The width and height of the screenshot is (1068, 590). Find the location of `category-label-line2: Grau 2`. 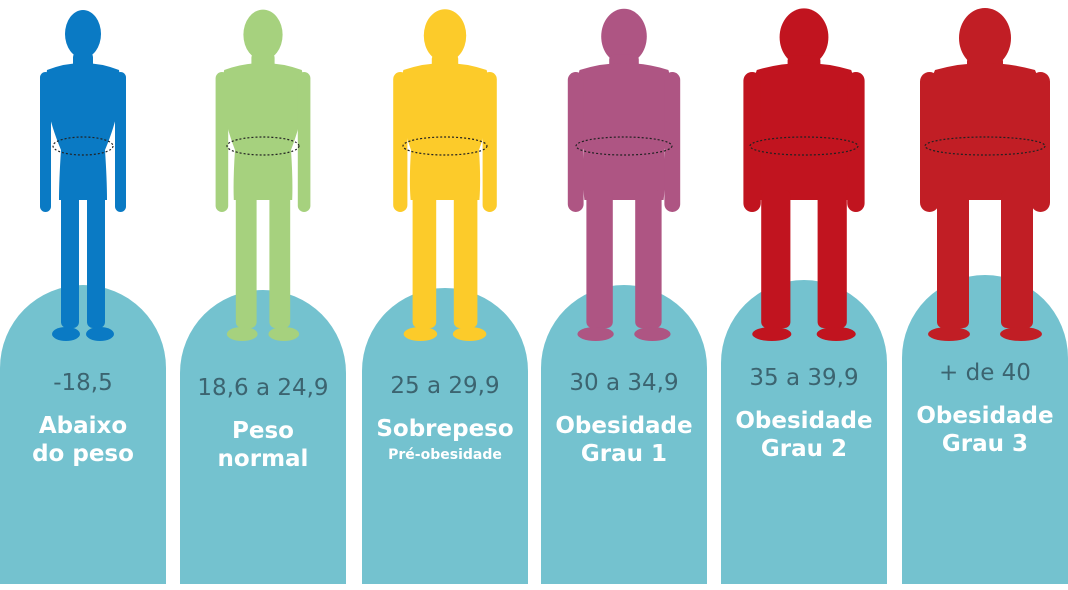

category-label-line2: Grau 2 is located at coordinates (804, 449).